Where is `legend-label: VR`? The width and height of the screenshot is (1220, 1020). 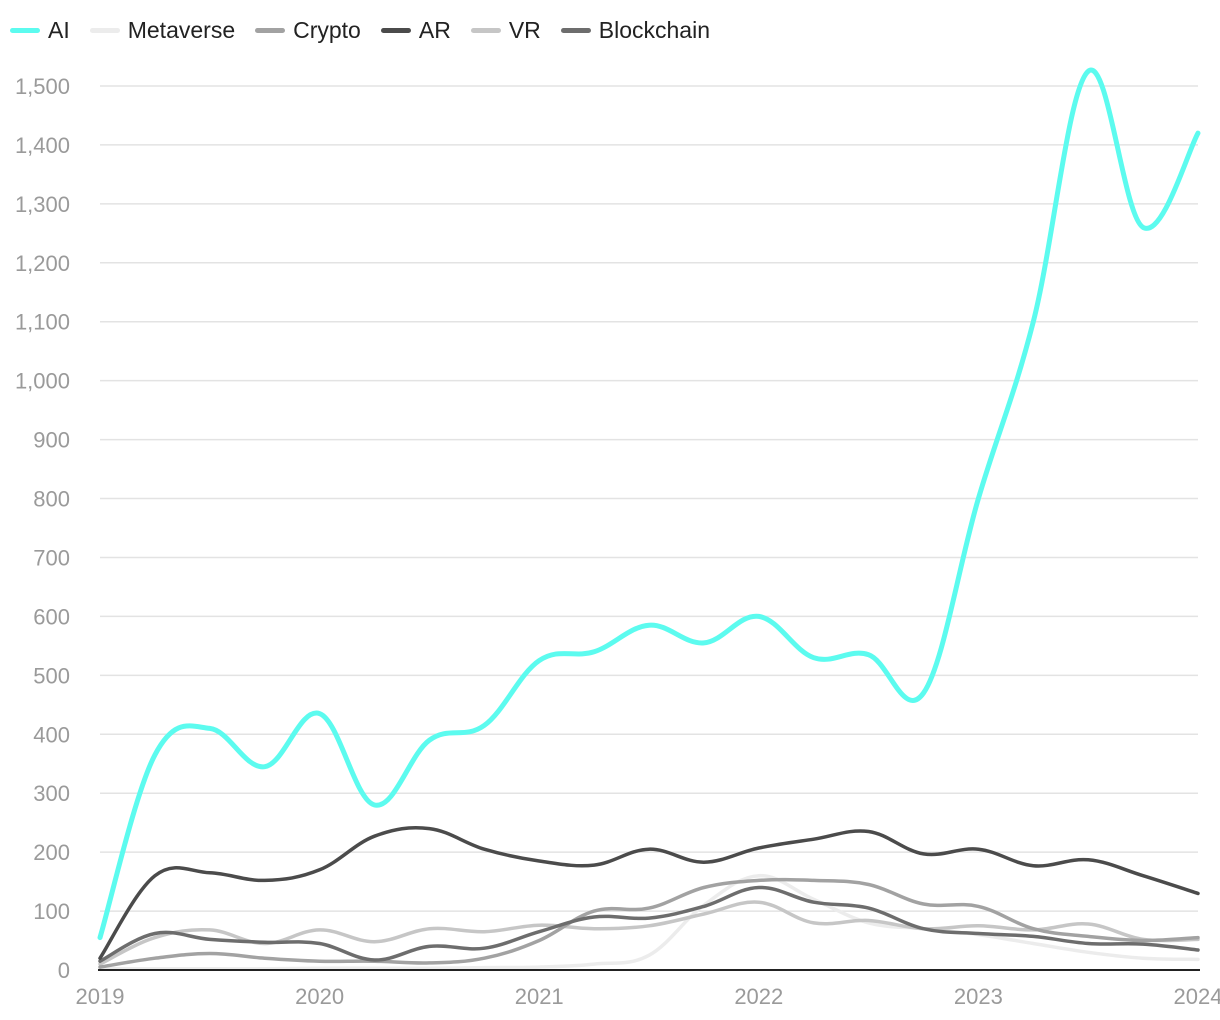 legend-label: VR is located at coordinates (524, 29).